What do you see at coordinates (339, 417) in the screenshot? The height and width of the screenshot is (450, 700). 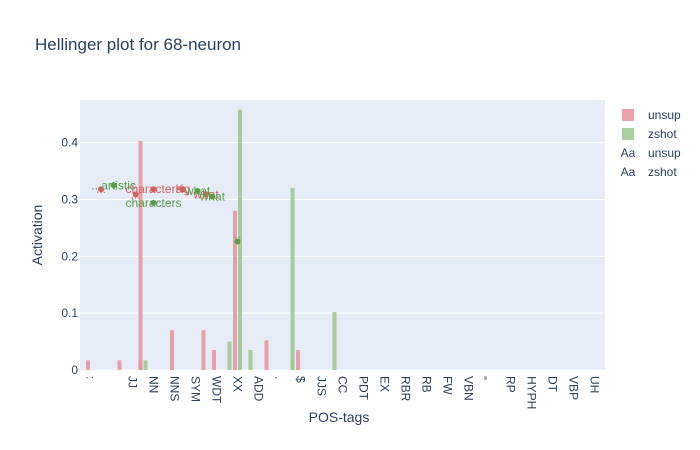 I see `x-axis-title: POS-tags` at bounding box center [339, 417].